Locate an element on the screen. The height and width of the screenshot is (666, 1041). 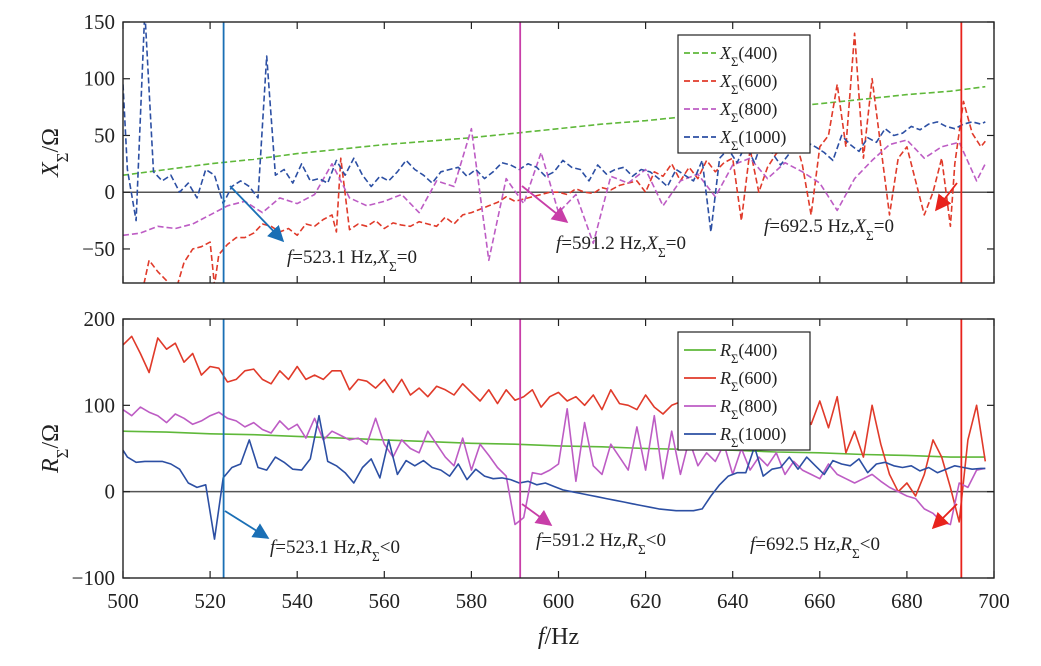
y-tick-label: 150 is located at coordinates (100, 22).